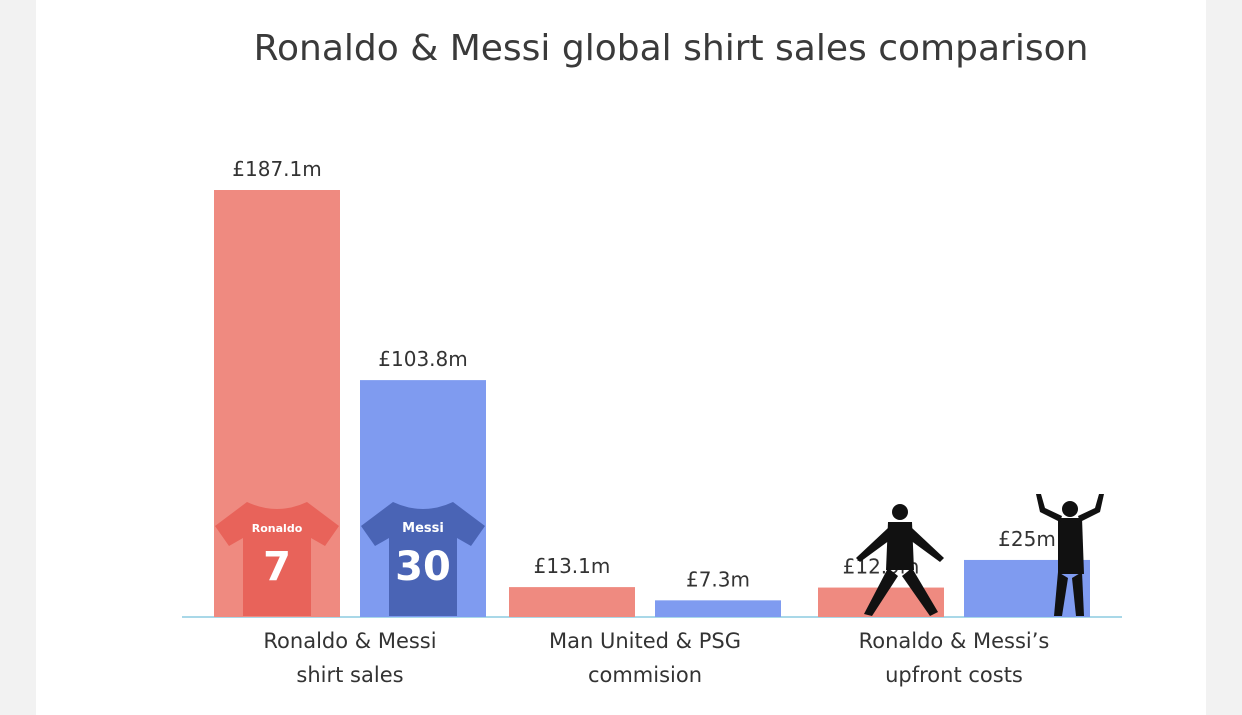 This screenshot has width=1242, height=715. I want to click on data-label-2-3: £25m, so click(1027, 539).